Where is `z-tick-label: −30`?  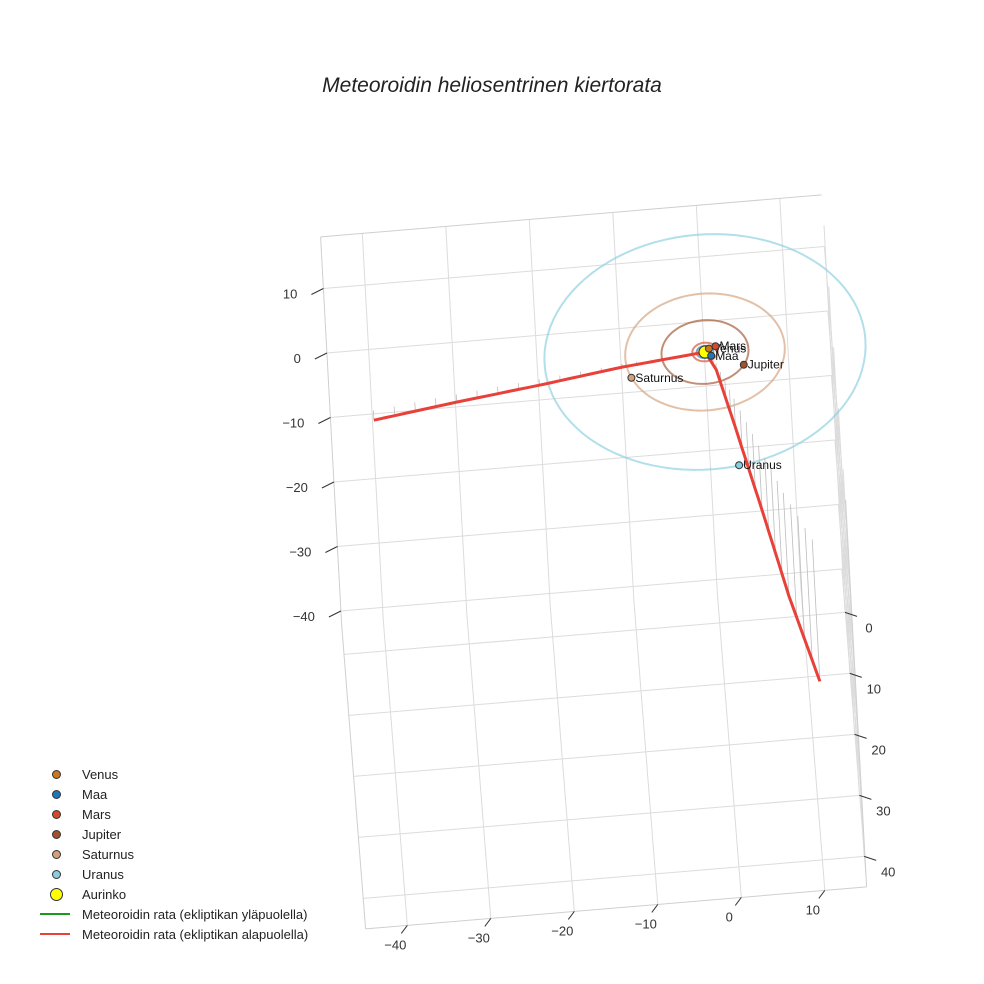
z-tick-label: −30 is located at coordinates (300, 552).